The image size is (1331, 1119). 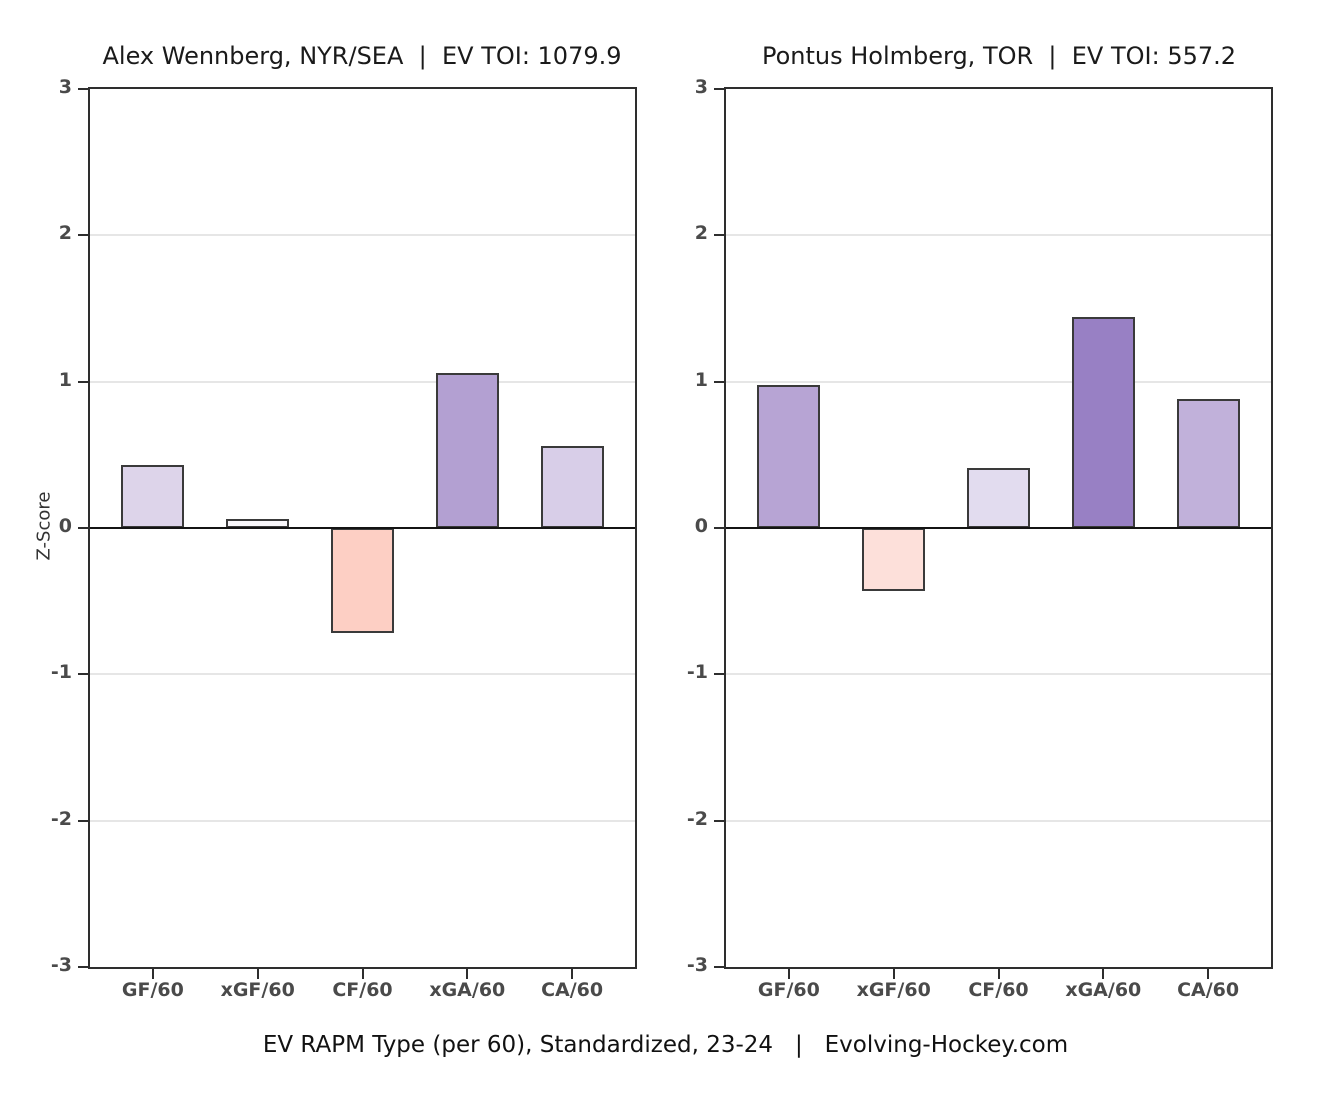 What do you see at coordinates (999, 56) in the screenshot?
I see `chart-title-right: Pontus Holmberg, TOR | EV TOI: 557.2` at bounding box center [999, 56].